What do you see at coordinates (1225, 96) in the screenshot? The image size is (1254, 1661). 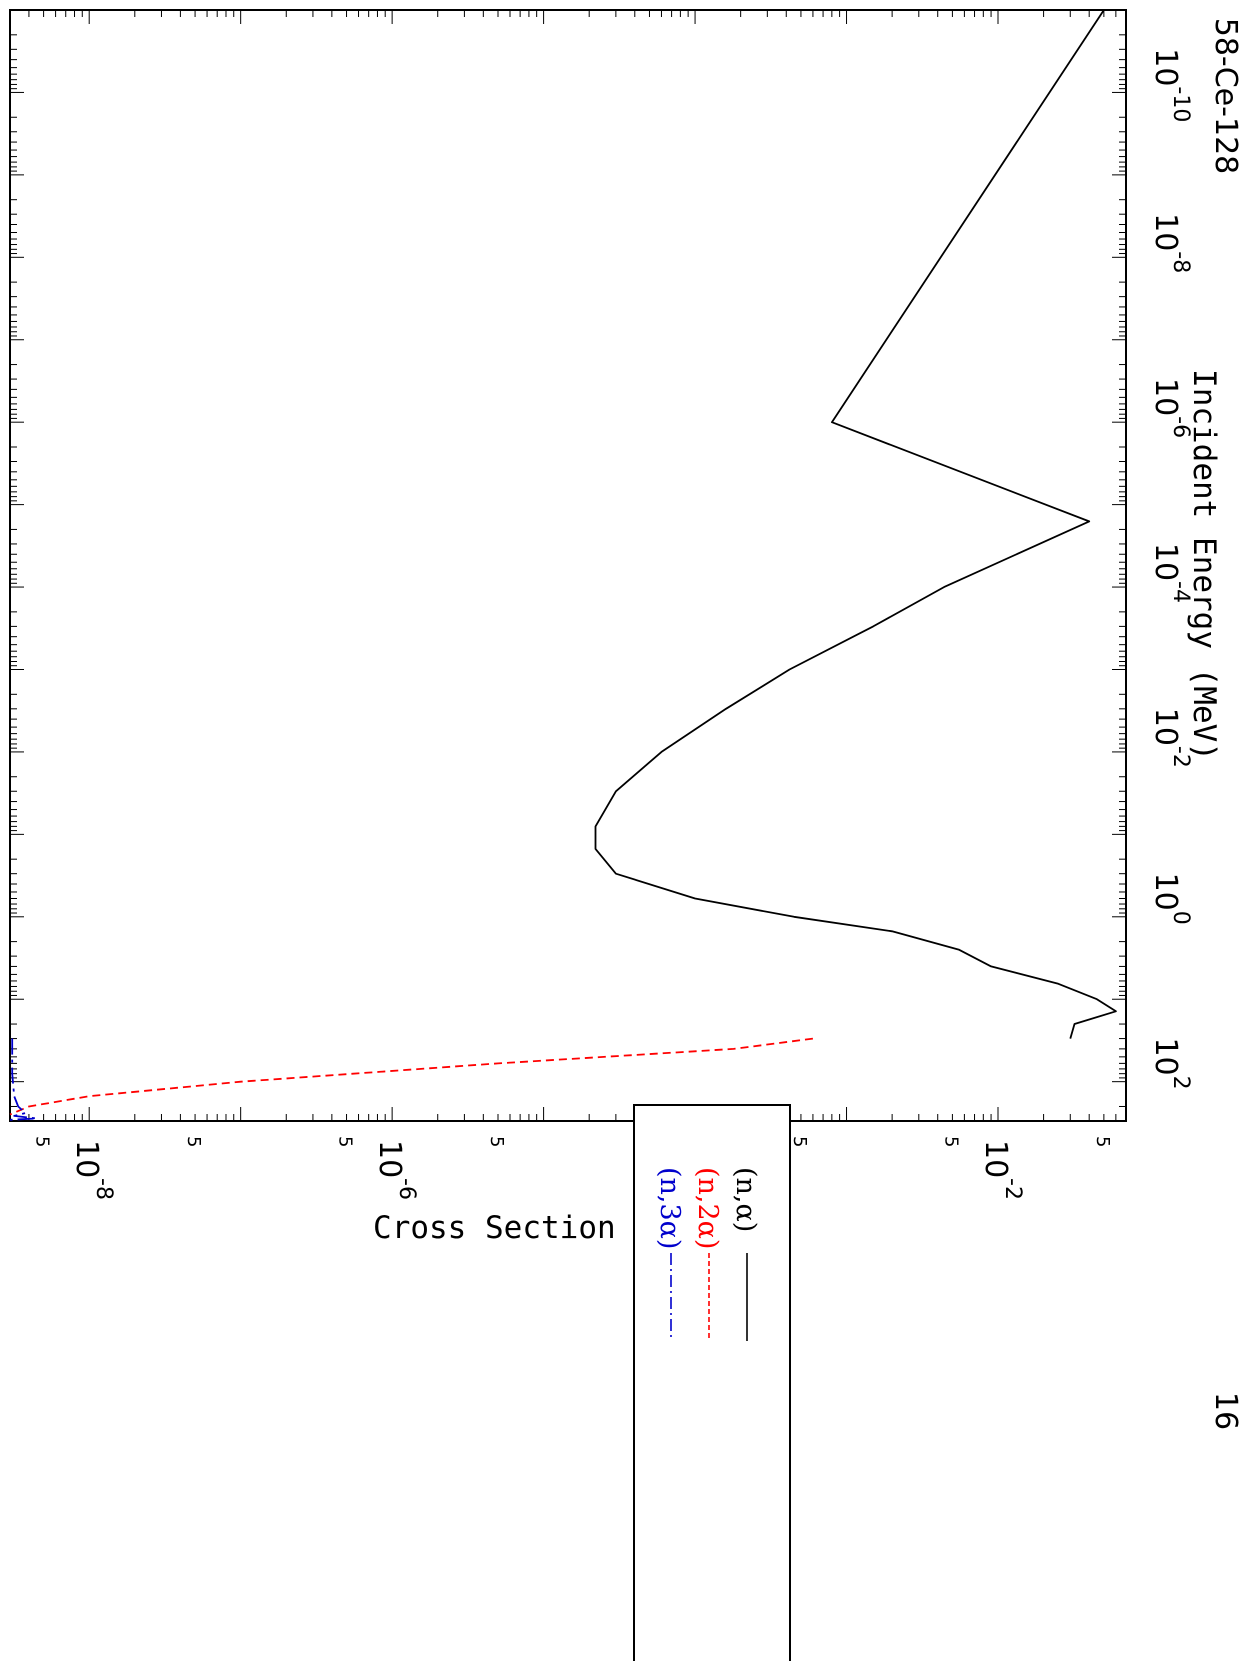 I see `material-label: 58-Ce-128` at bounding box center [1225, 96].